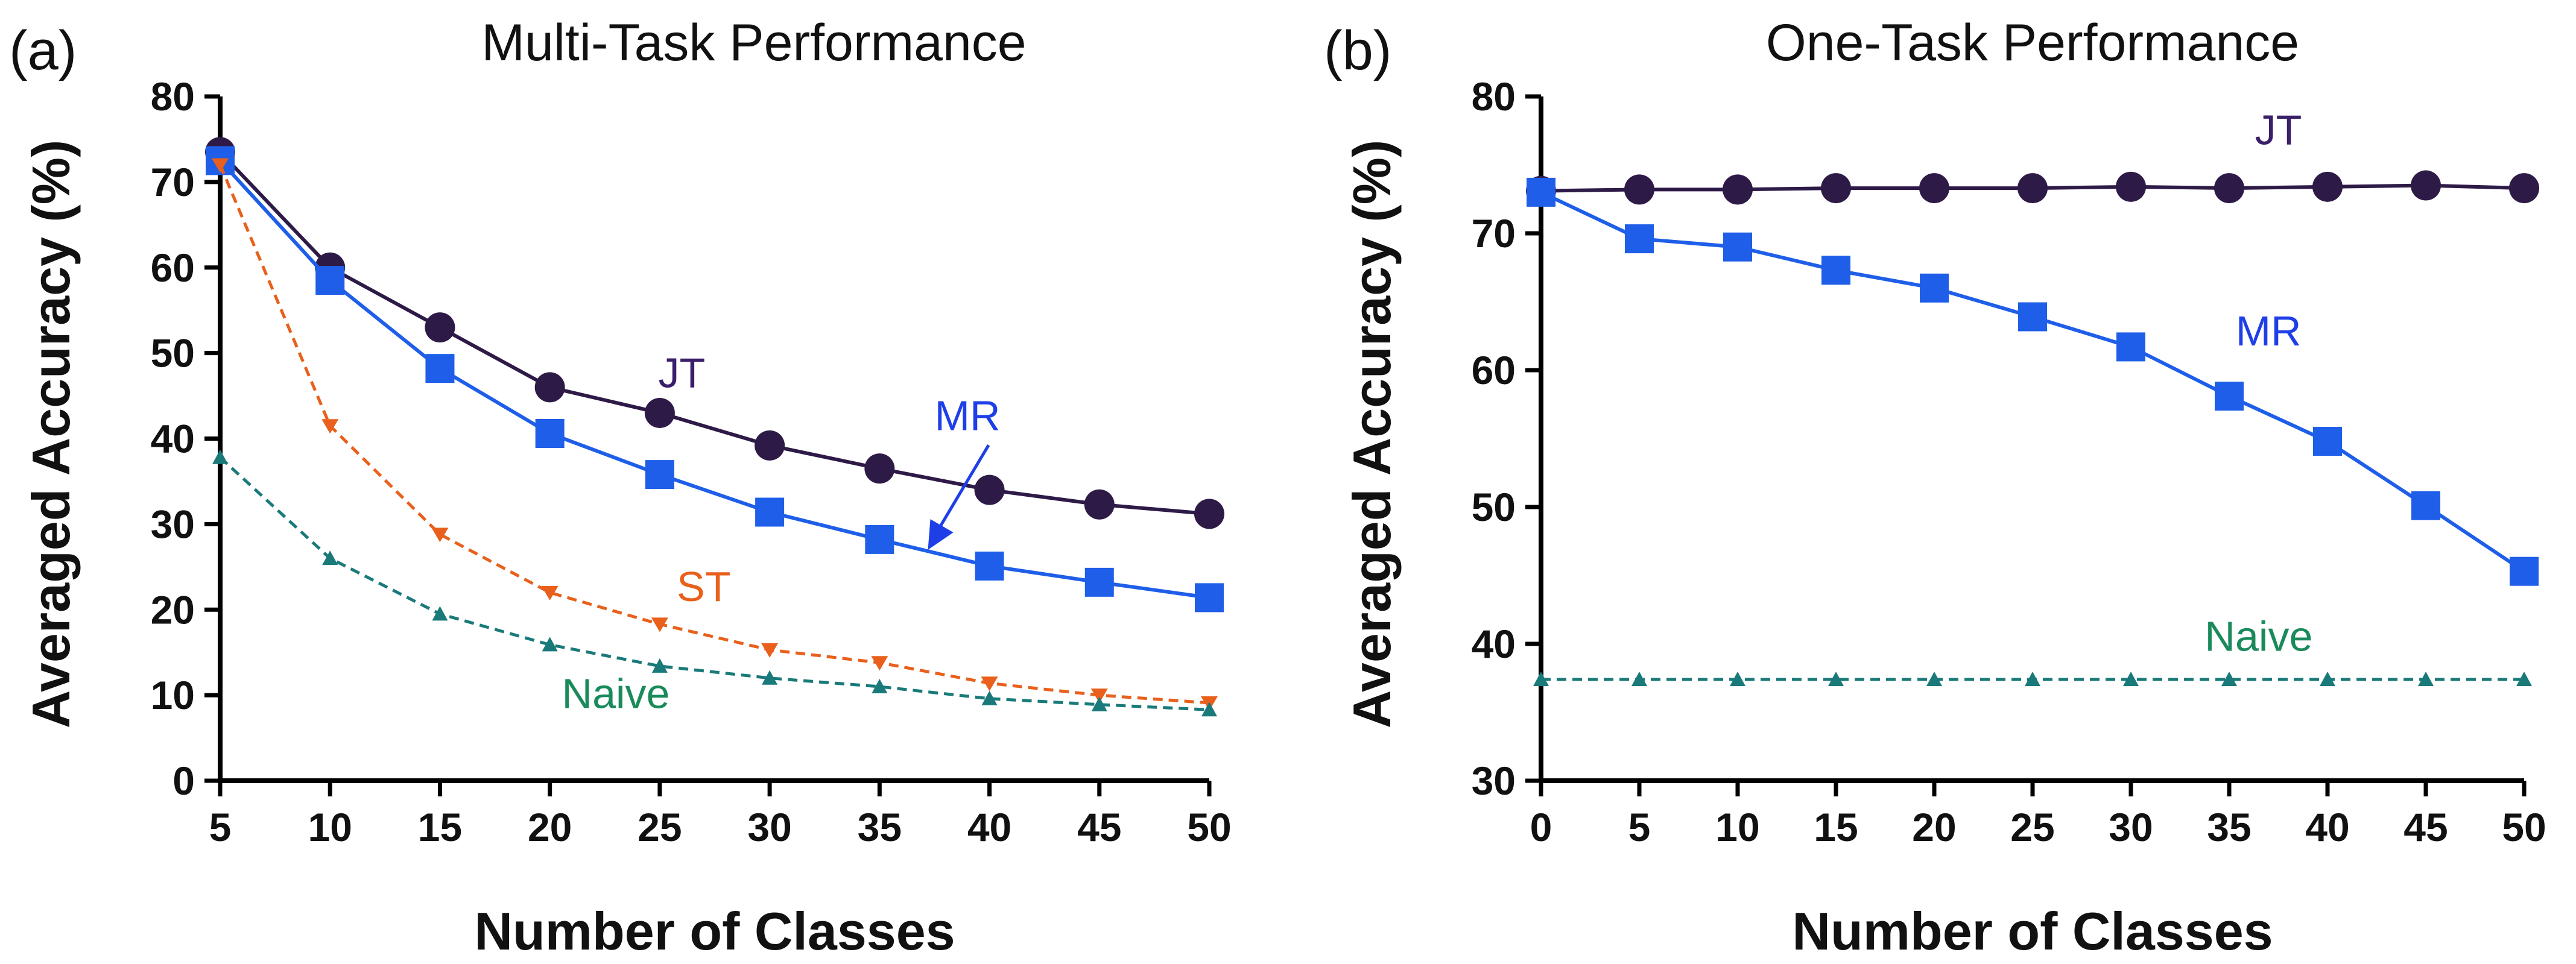 The width and height of the screenshot is (2576, 964). I want to click on x-tick-label: 45, so click(1099, 827).